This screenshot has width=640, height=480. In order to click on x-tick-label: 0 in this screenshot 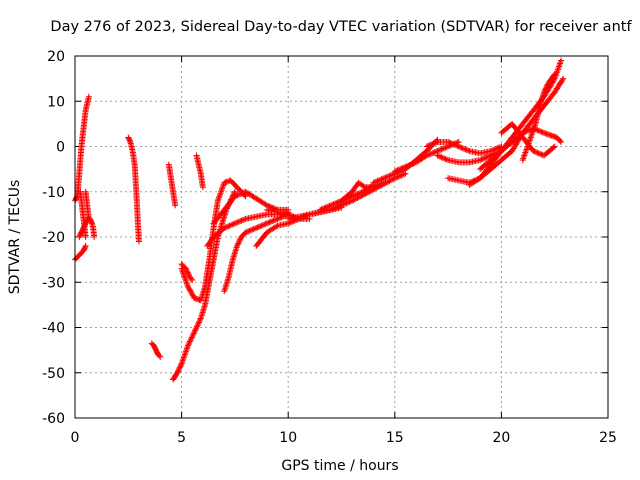, I will do `click(75, 438)`.